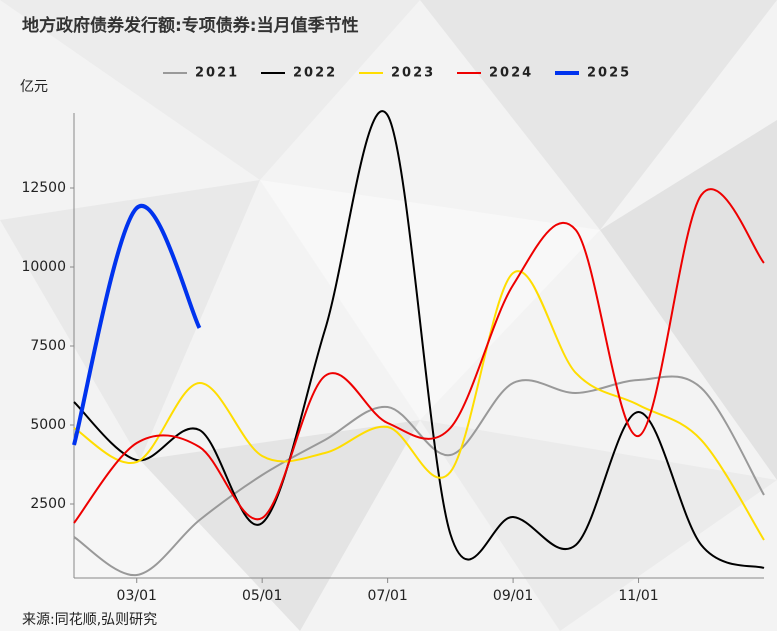  Describe the element at coordinates (217, 73) in the screenshot. I see `legend-label: 2021` at that location.